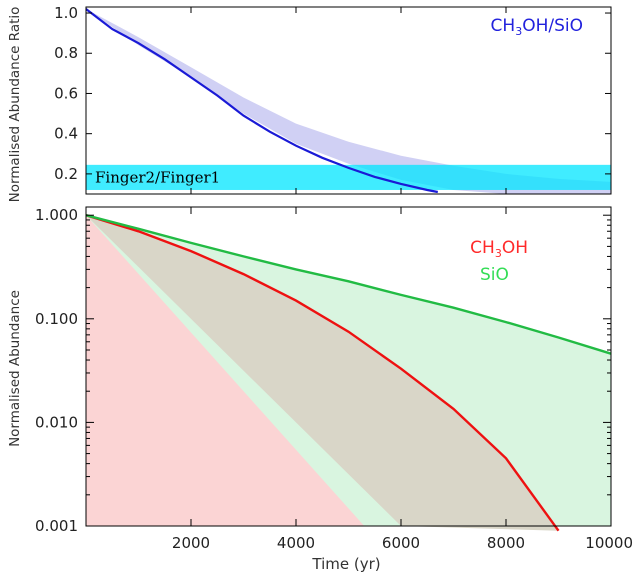 The image size is (636, 576). What do you see at coordinates (66, 134) in the screenshot?
I see `top-y-tick-label: 0.4` at bounding box center [66, 134].